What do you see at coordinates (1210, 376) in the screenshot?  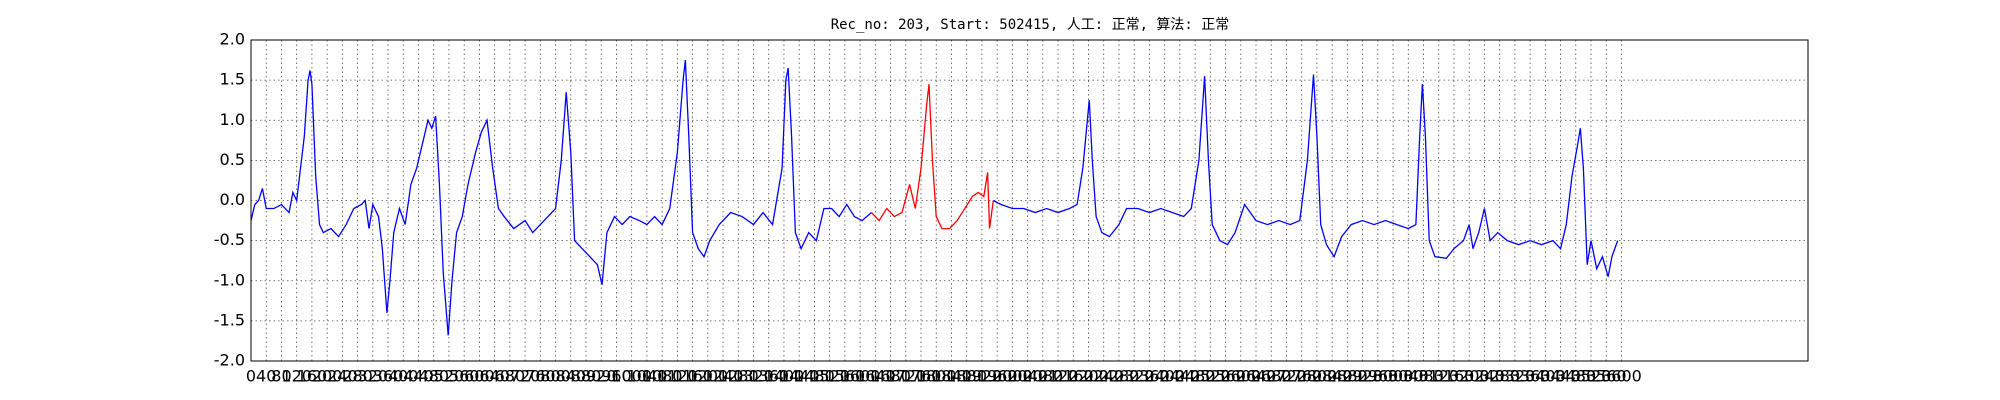 I see `x-tick-label: 2520` at bounding box center [1210, 376].